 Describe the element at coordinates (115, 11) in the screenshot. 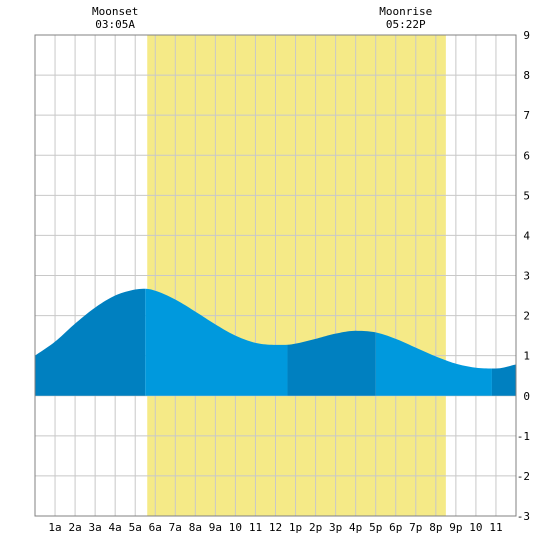

I see `moon-event-label: Moonset` at that location.